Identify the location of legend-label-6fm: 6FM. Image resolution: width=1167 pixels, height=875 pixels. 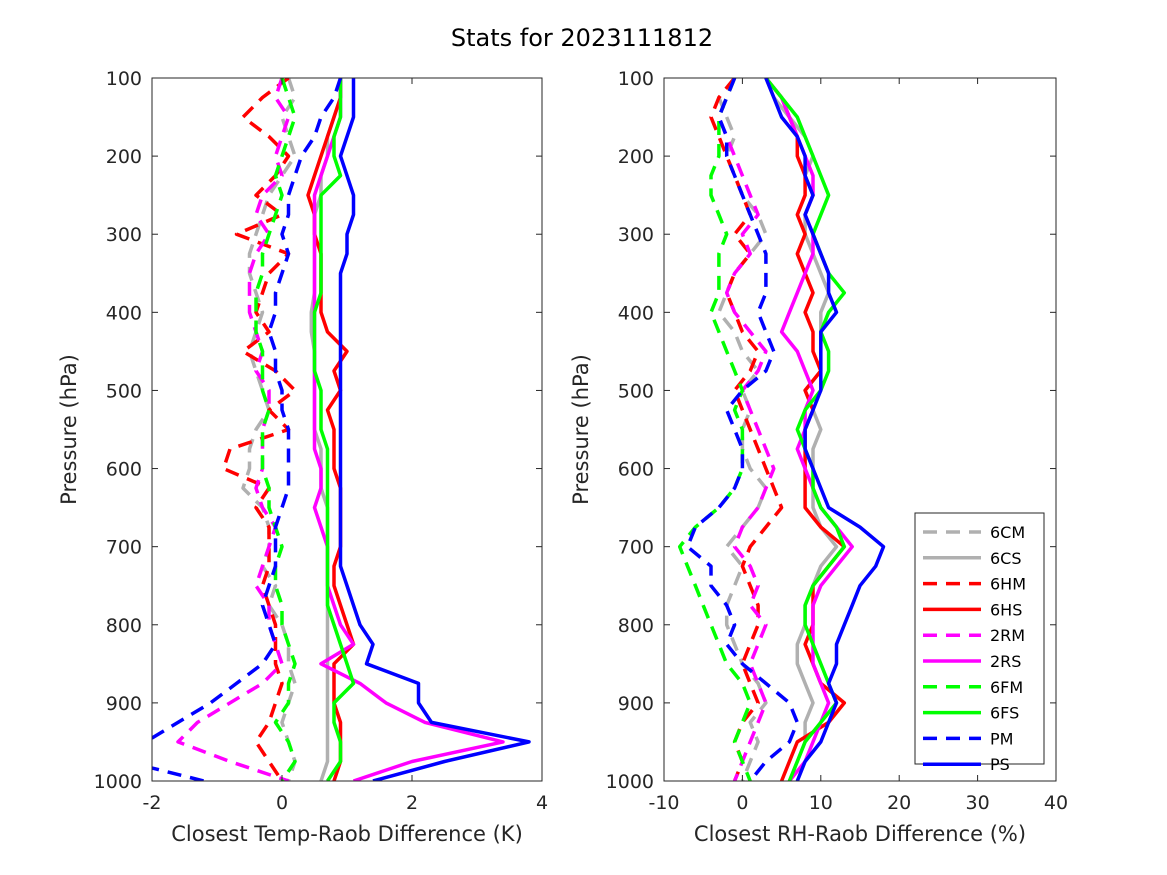
(1006, 687).